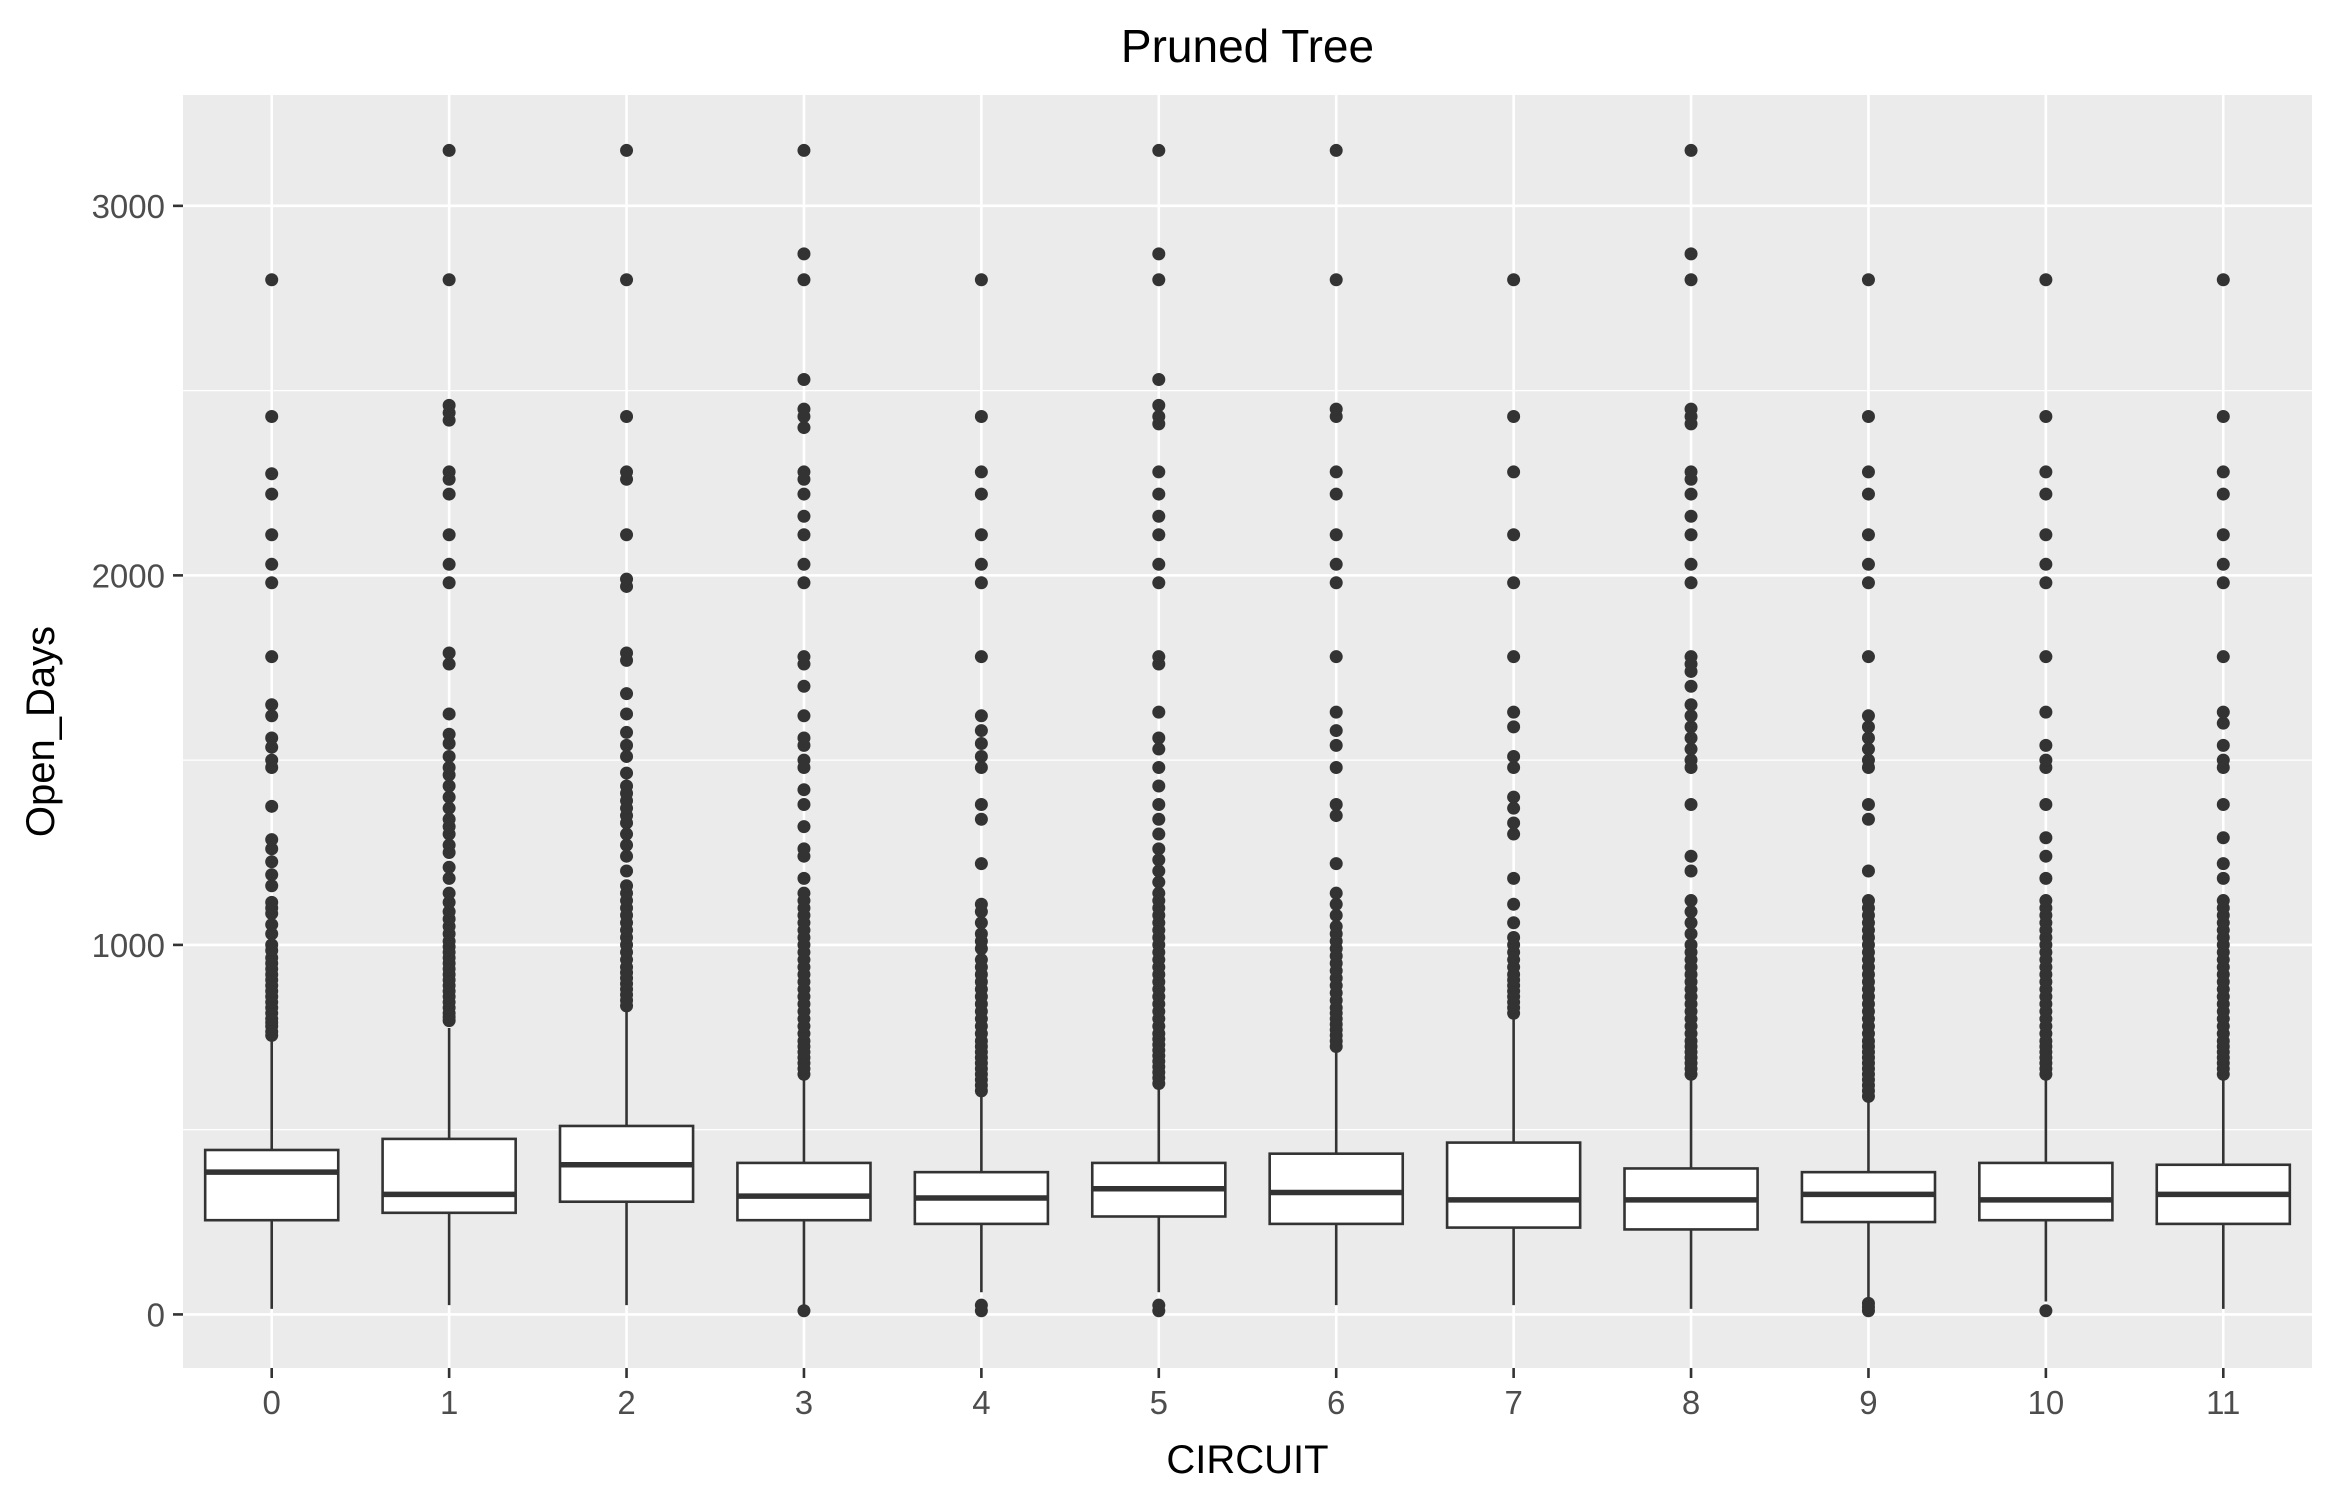 This screenshot has height=1508, width=2331. Describe the element at coordinates (804, 1402) in the screenshot. I see `x-tick-label: 3` at that location.